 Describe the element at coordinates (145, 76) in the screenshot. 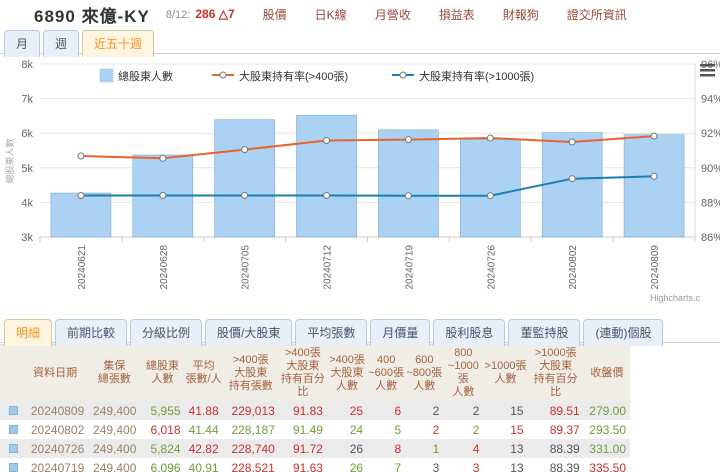

I see `legend-label-bar: 總股東人數` at that location.